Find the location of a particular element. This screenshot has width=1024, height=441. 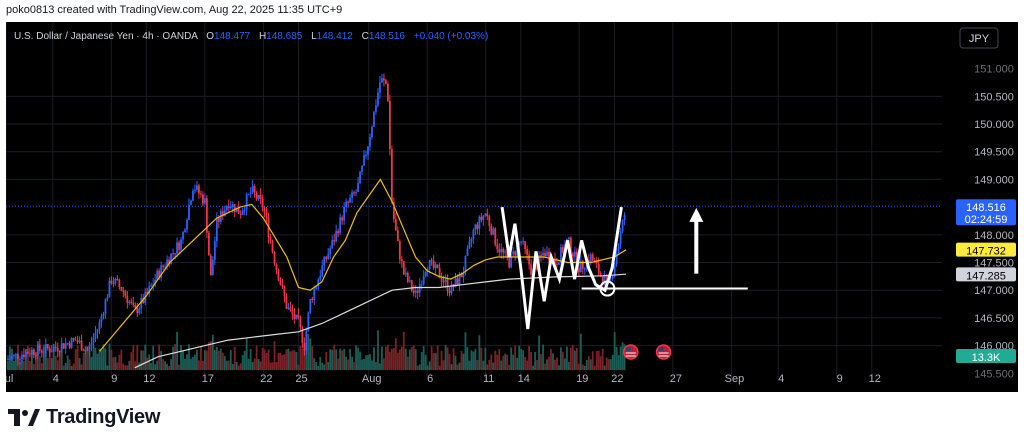

event-markers is located at coordinates (647, 352).